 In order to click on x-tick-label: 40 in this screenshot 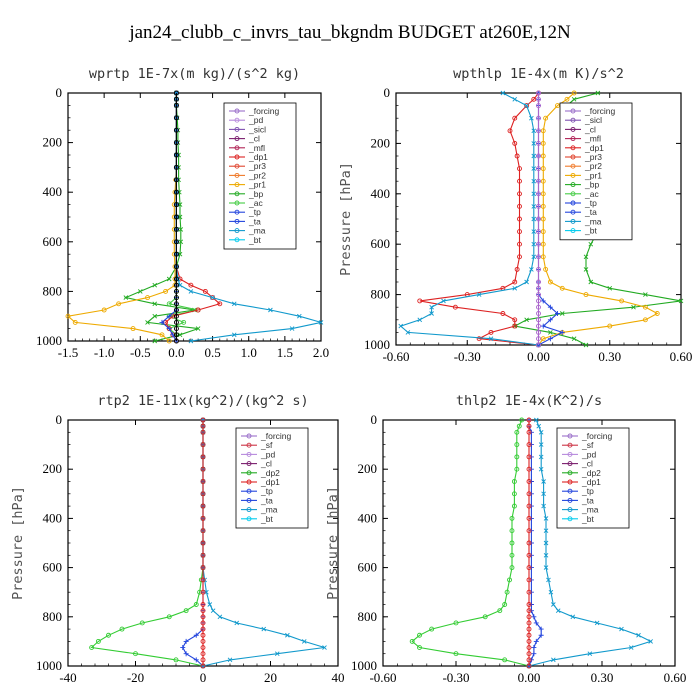, I will do `click(338, 677)`.